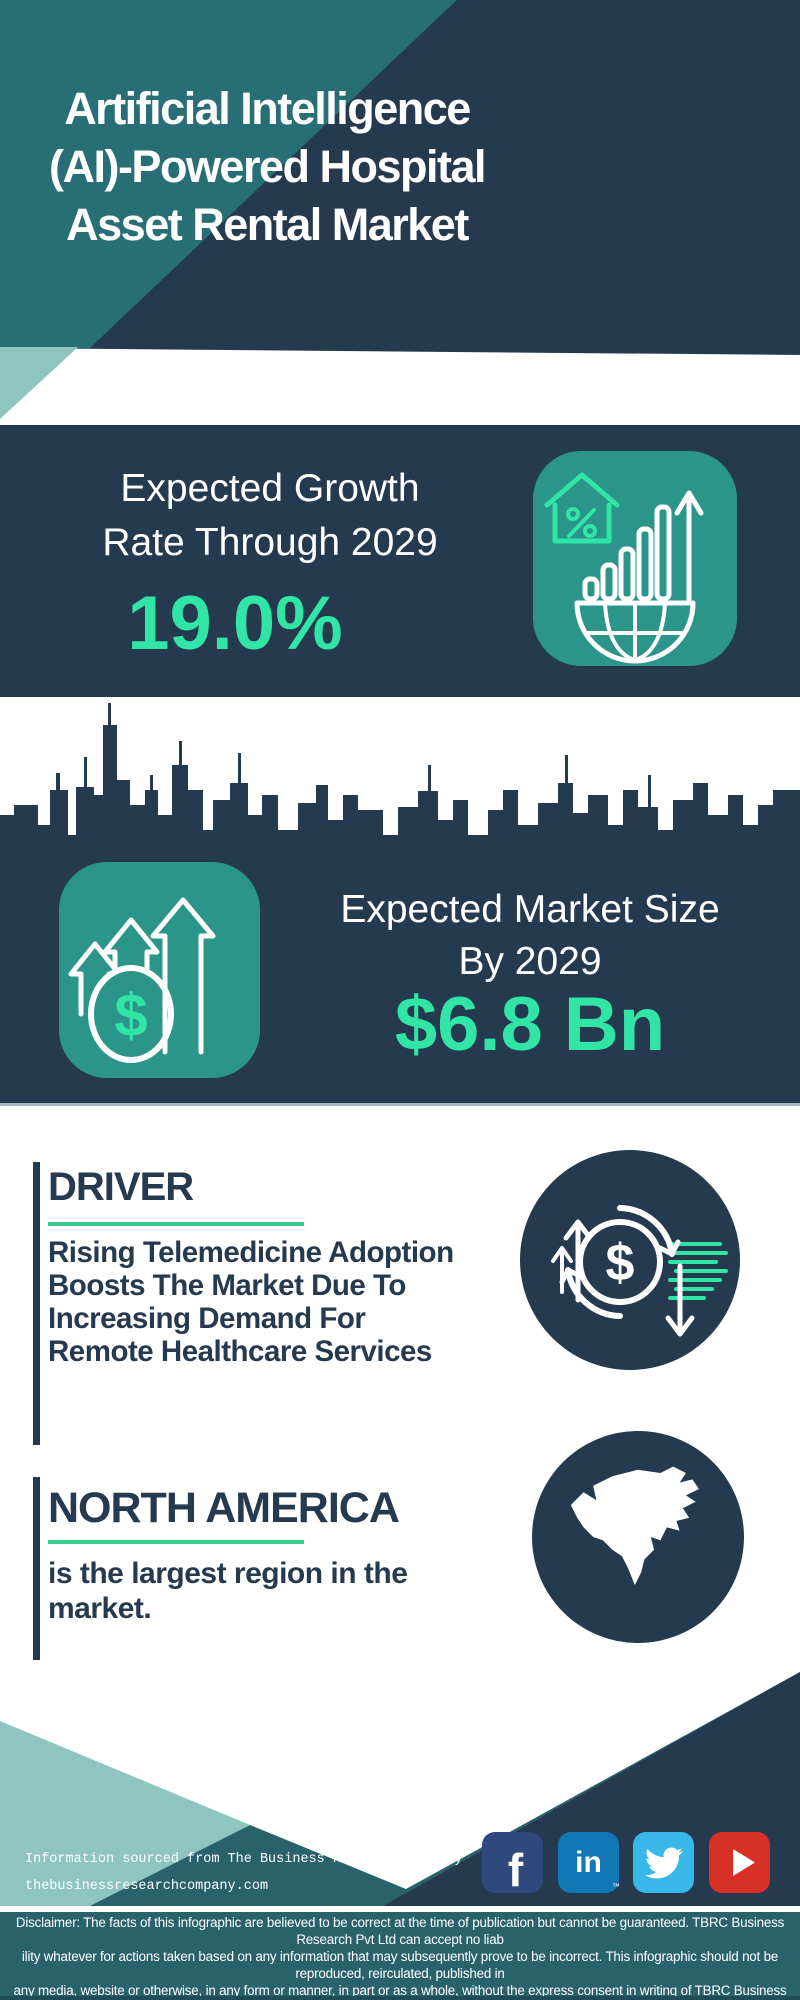 The height and width of the screenshot is (2000, 800). What do you see at coordinates (36, 1580) in the screenshot?
I see `region-accent-bar` at bounding box center [36, 1580].